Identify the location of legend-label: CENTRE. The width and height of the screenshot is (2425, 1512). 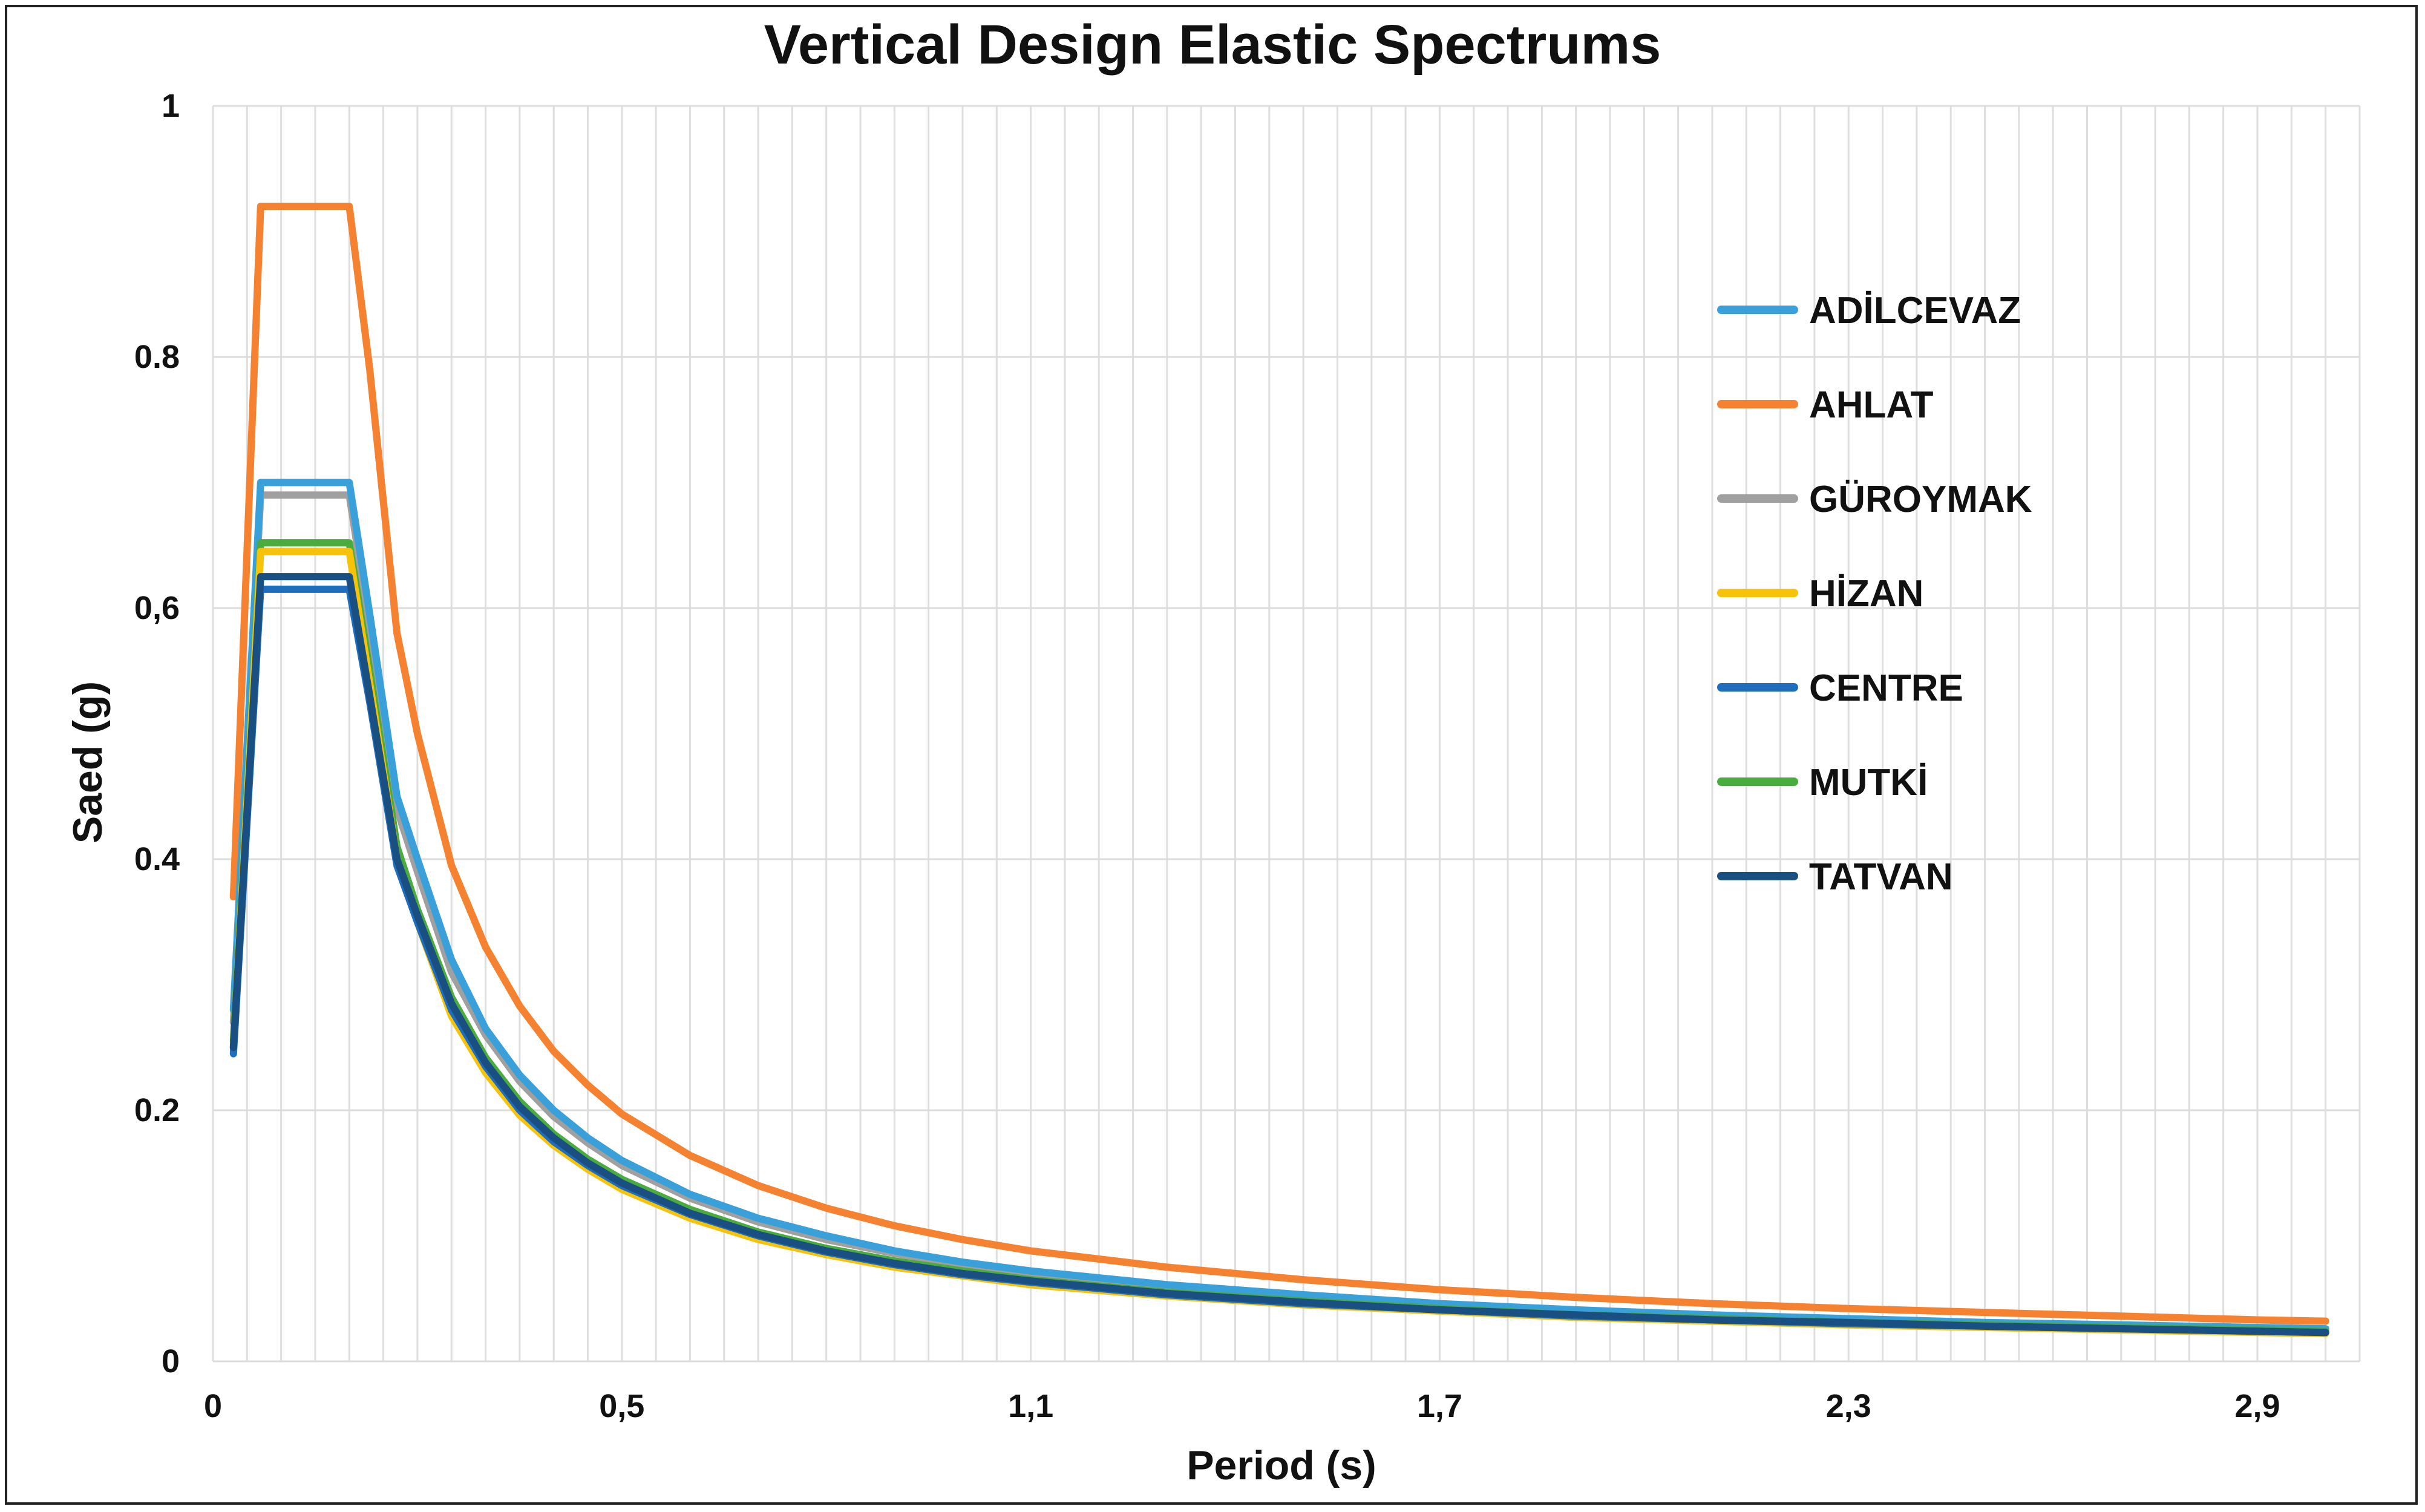
(1886, 688).